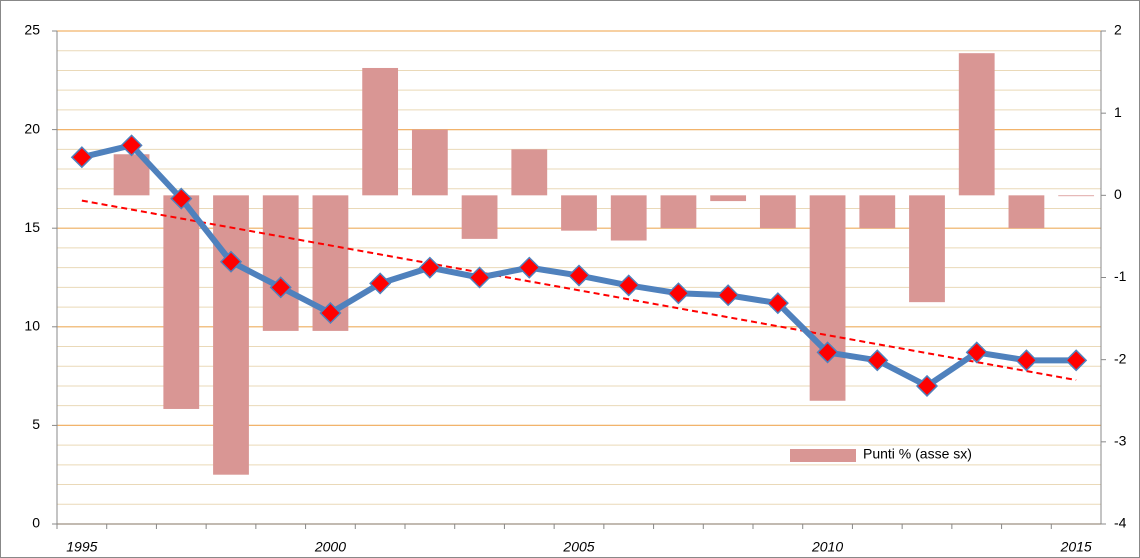 The image size is (1140, 558). Describe the element at coordinates (1118, 112) in the screenshot. I see `y2-tick-label: 1` at that location.